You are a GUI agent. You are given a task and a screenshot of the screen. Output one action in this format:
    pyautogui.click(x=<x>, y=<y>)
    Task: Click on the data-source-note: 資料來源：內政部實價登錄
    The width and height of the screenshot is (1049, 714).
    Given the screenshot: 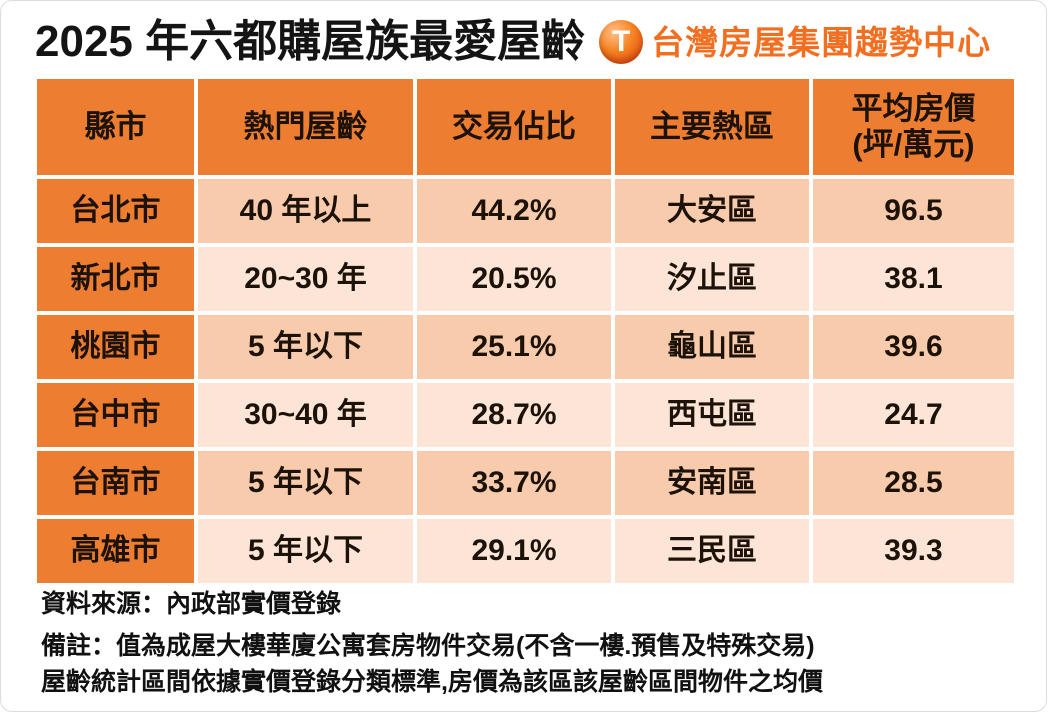 What is the action you would take?
    pyautogui.click(x=191, y=604)
    